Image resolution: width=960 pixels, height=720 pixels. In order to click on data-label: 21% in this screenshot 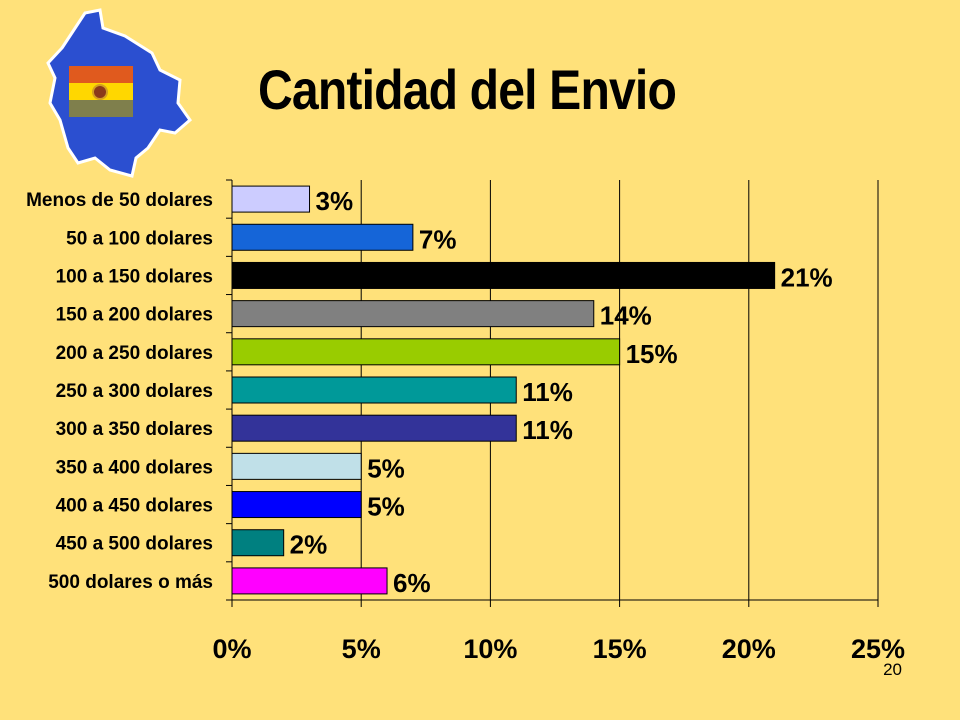, I will do `click(807, 277)`.